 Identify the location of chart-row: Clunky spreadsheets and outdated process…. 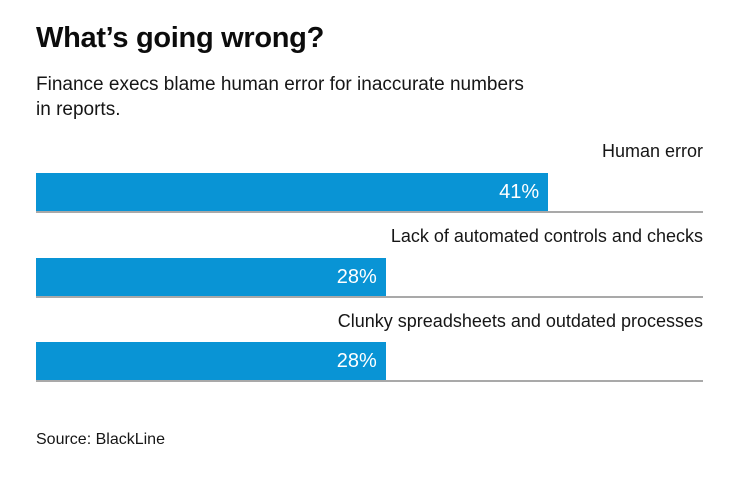
(369, 347).